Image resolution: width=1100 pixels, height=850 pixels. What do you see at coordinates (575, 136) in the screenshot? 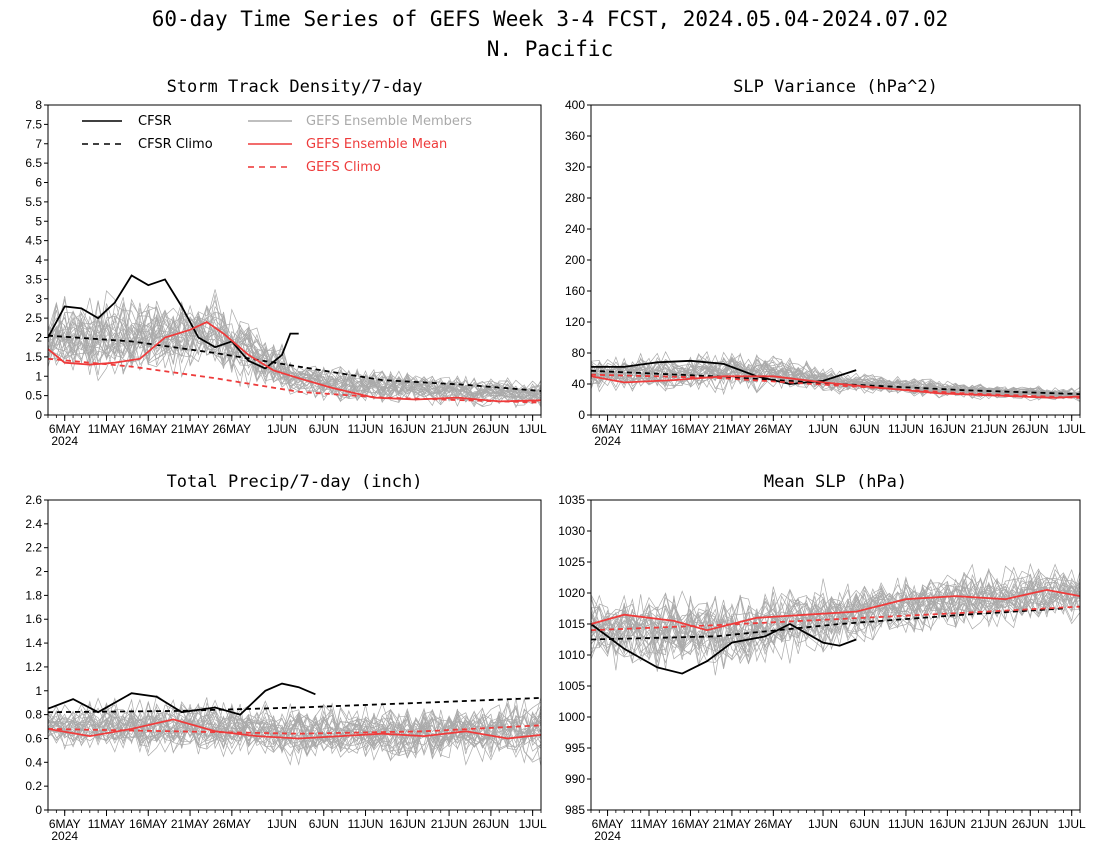
I see `y-tick-label: 360` at bounding box center [575, 136].